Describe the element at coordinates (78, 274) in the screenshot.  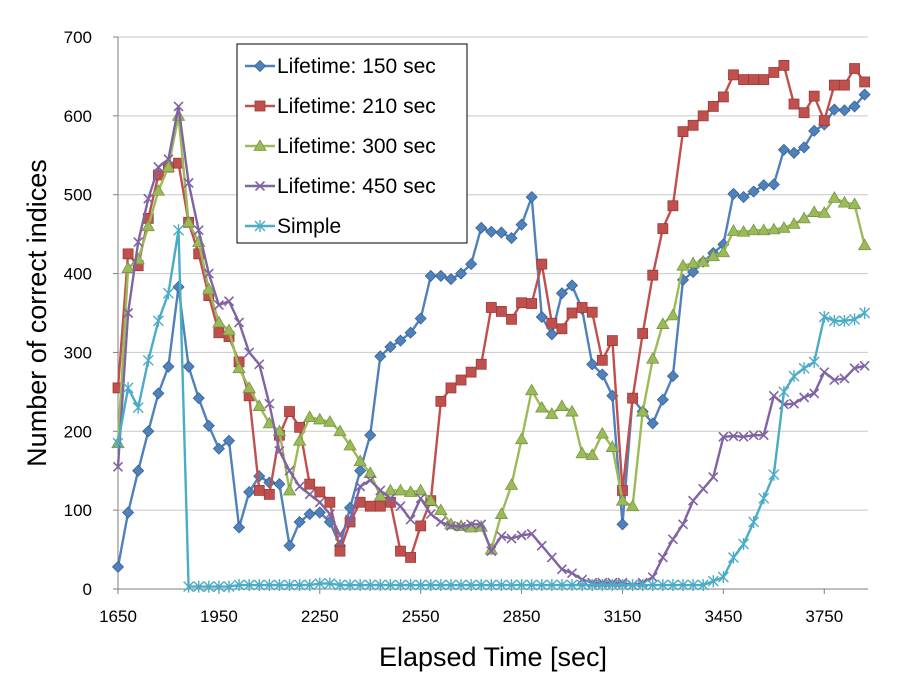
I see `y-tick-label: 400` at that location.